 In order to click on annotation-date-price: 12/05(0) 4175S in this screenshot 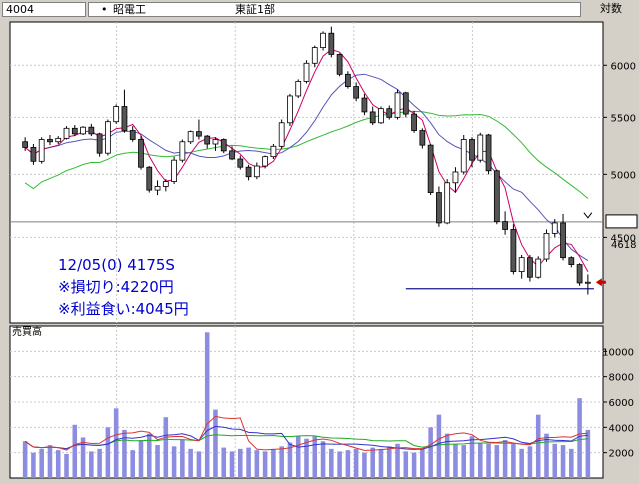, I will do `click(116, 265)`.